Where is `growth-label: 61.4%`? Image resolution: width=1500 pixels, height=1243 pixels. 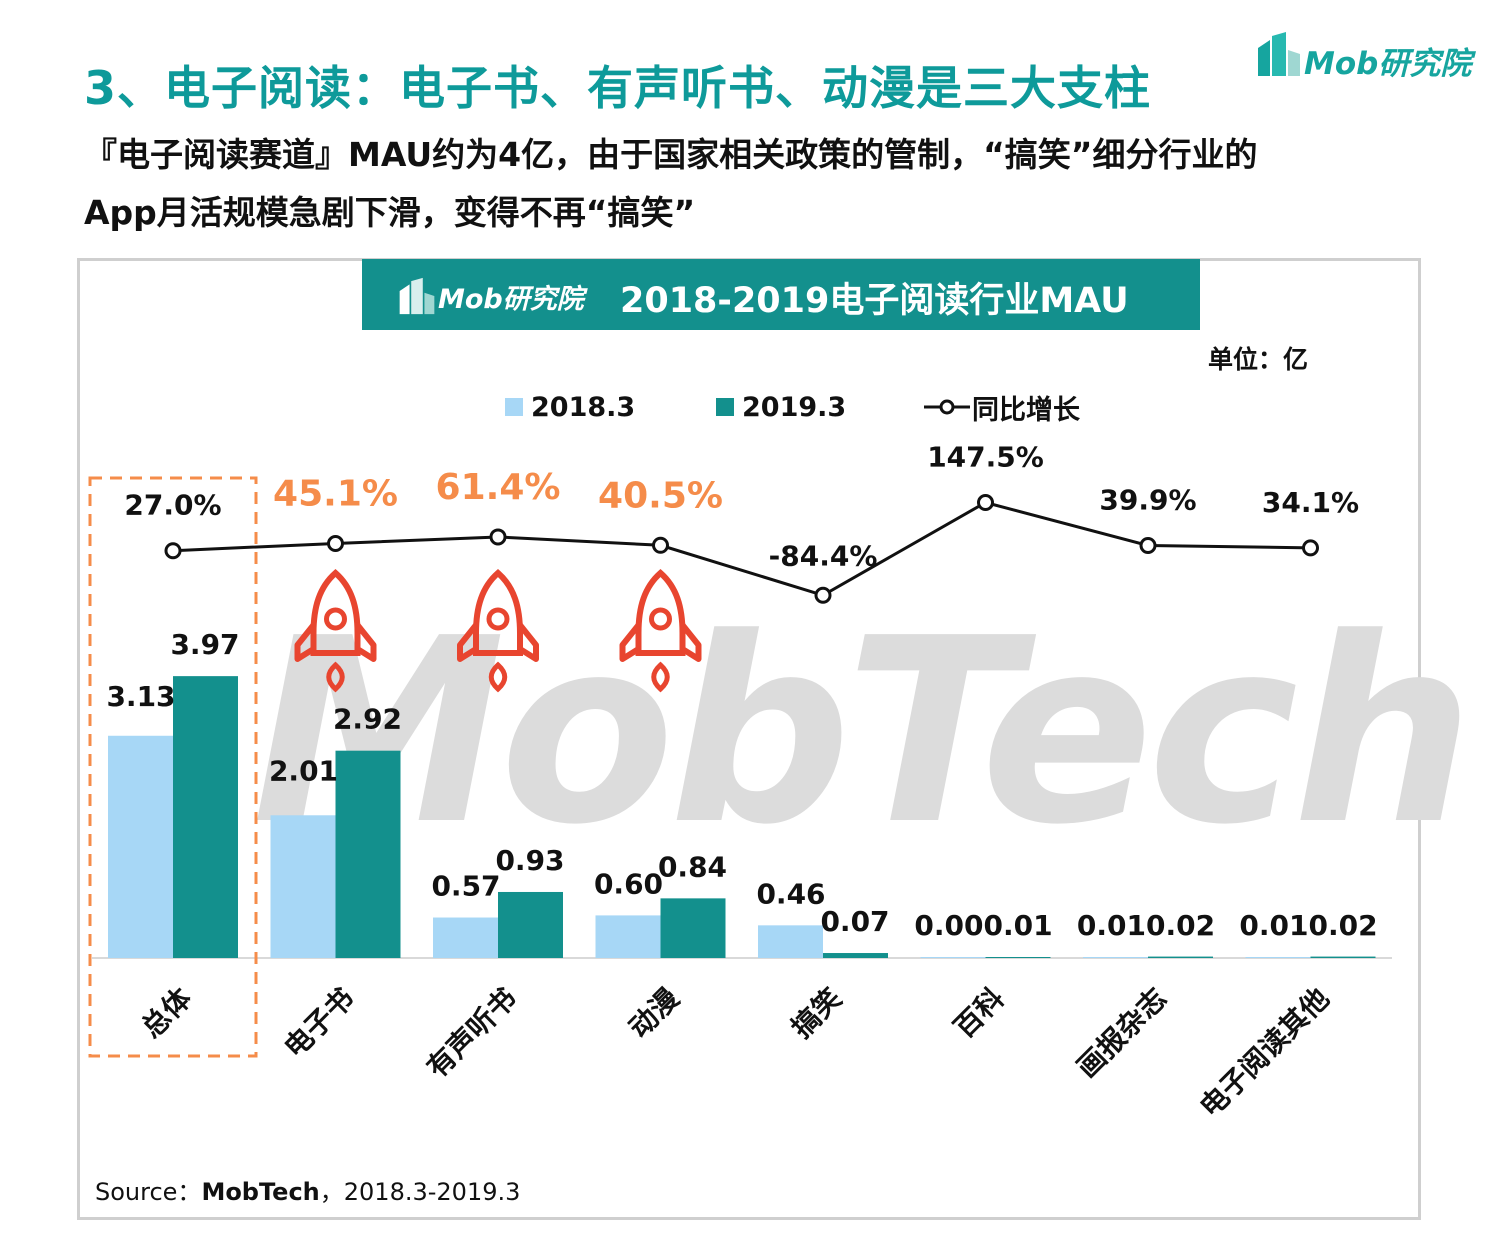
growth-label: 61.4% is located at coordinates (498, 487).